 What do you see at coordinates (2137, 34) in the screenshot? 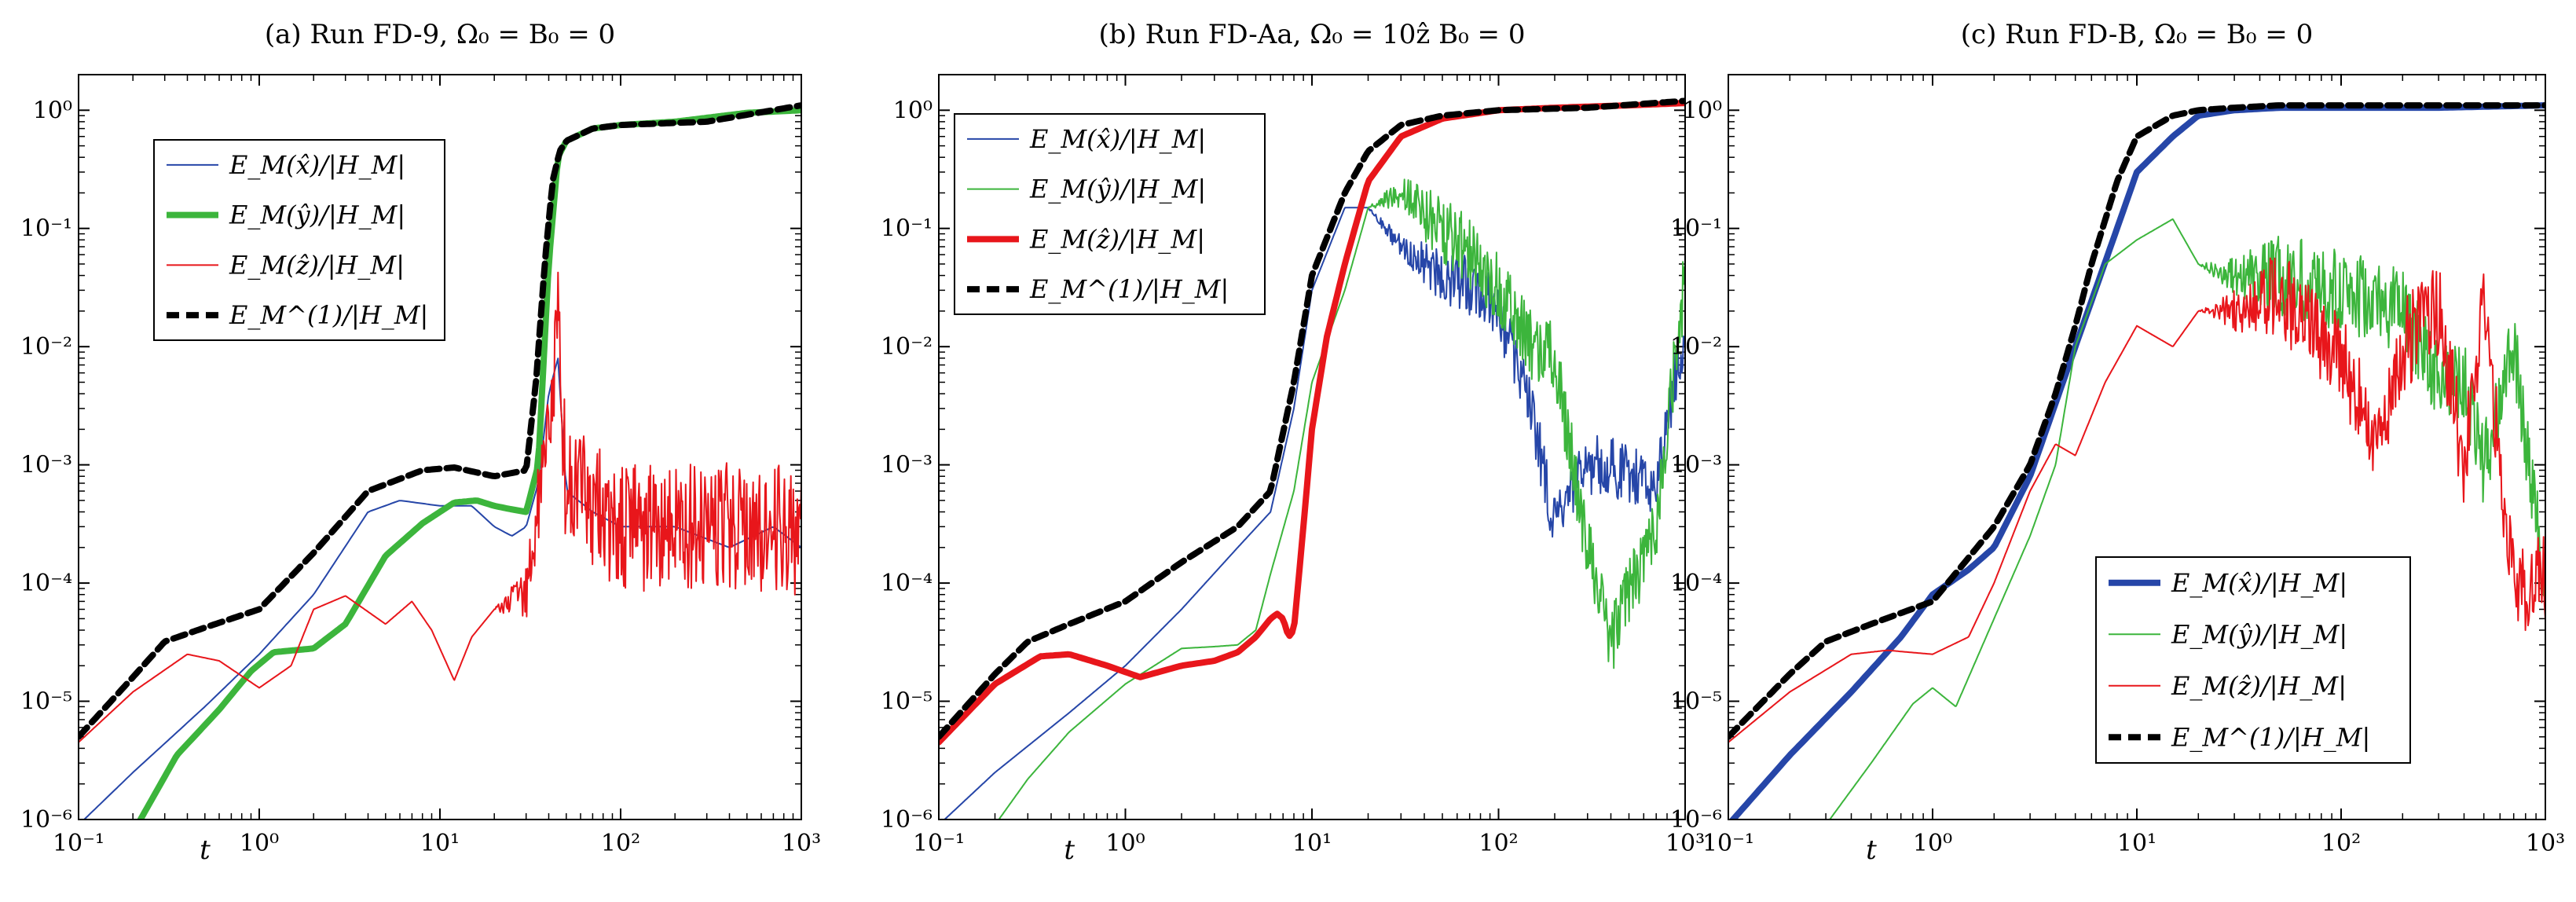
I see `chart-title: (c) Run FD-B, Ω₀ = B₀ = 0` at bounding box center [2137, 34].